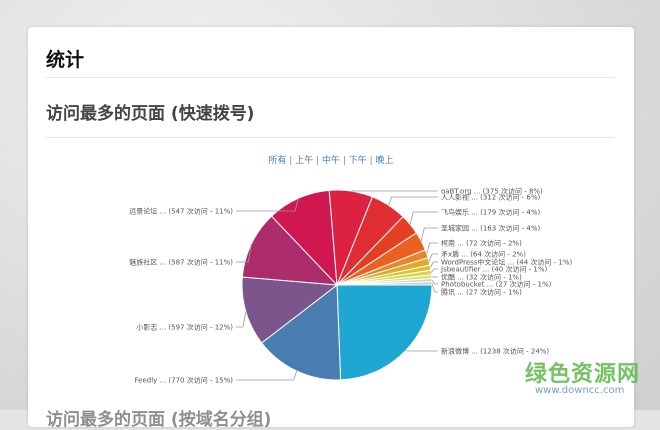 The image size is (660, 430). Describe the element at coordinates (491, 212) in the screenshot. I see `slice-label: 飞鸟娱乐 ... (179 次访问 - 4%)` at that location.